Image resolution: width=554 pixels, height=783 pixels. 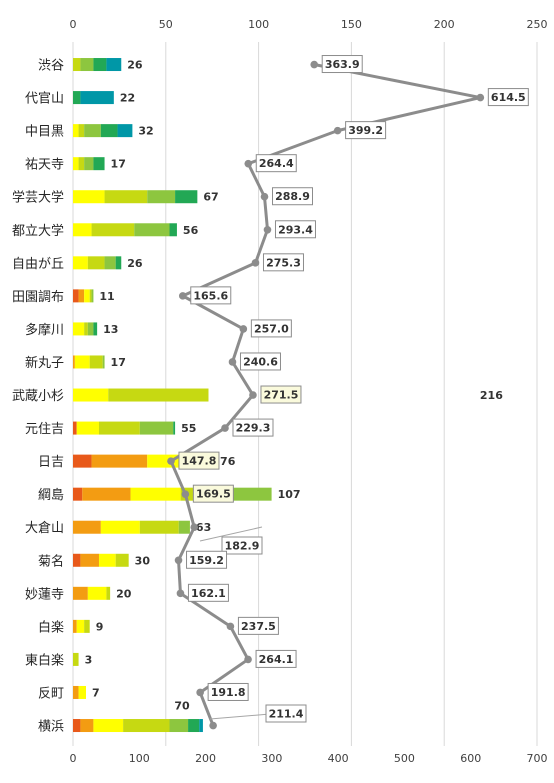 I want to click on station-label: 東白楽, so click(x=44, y=660).